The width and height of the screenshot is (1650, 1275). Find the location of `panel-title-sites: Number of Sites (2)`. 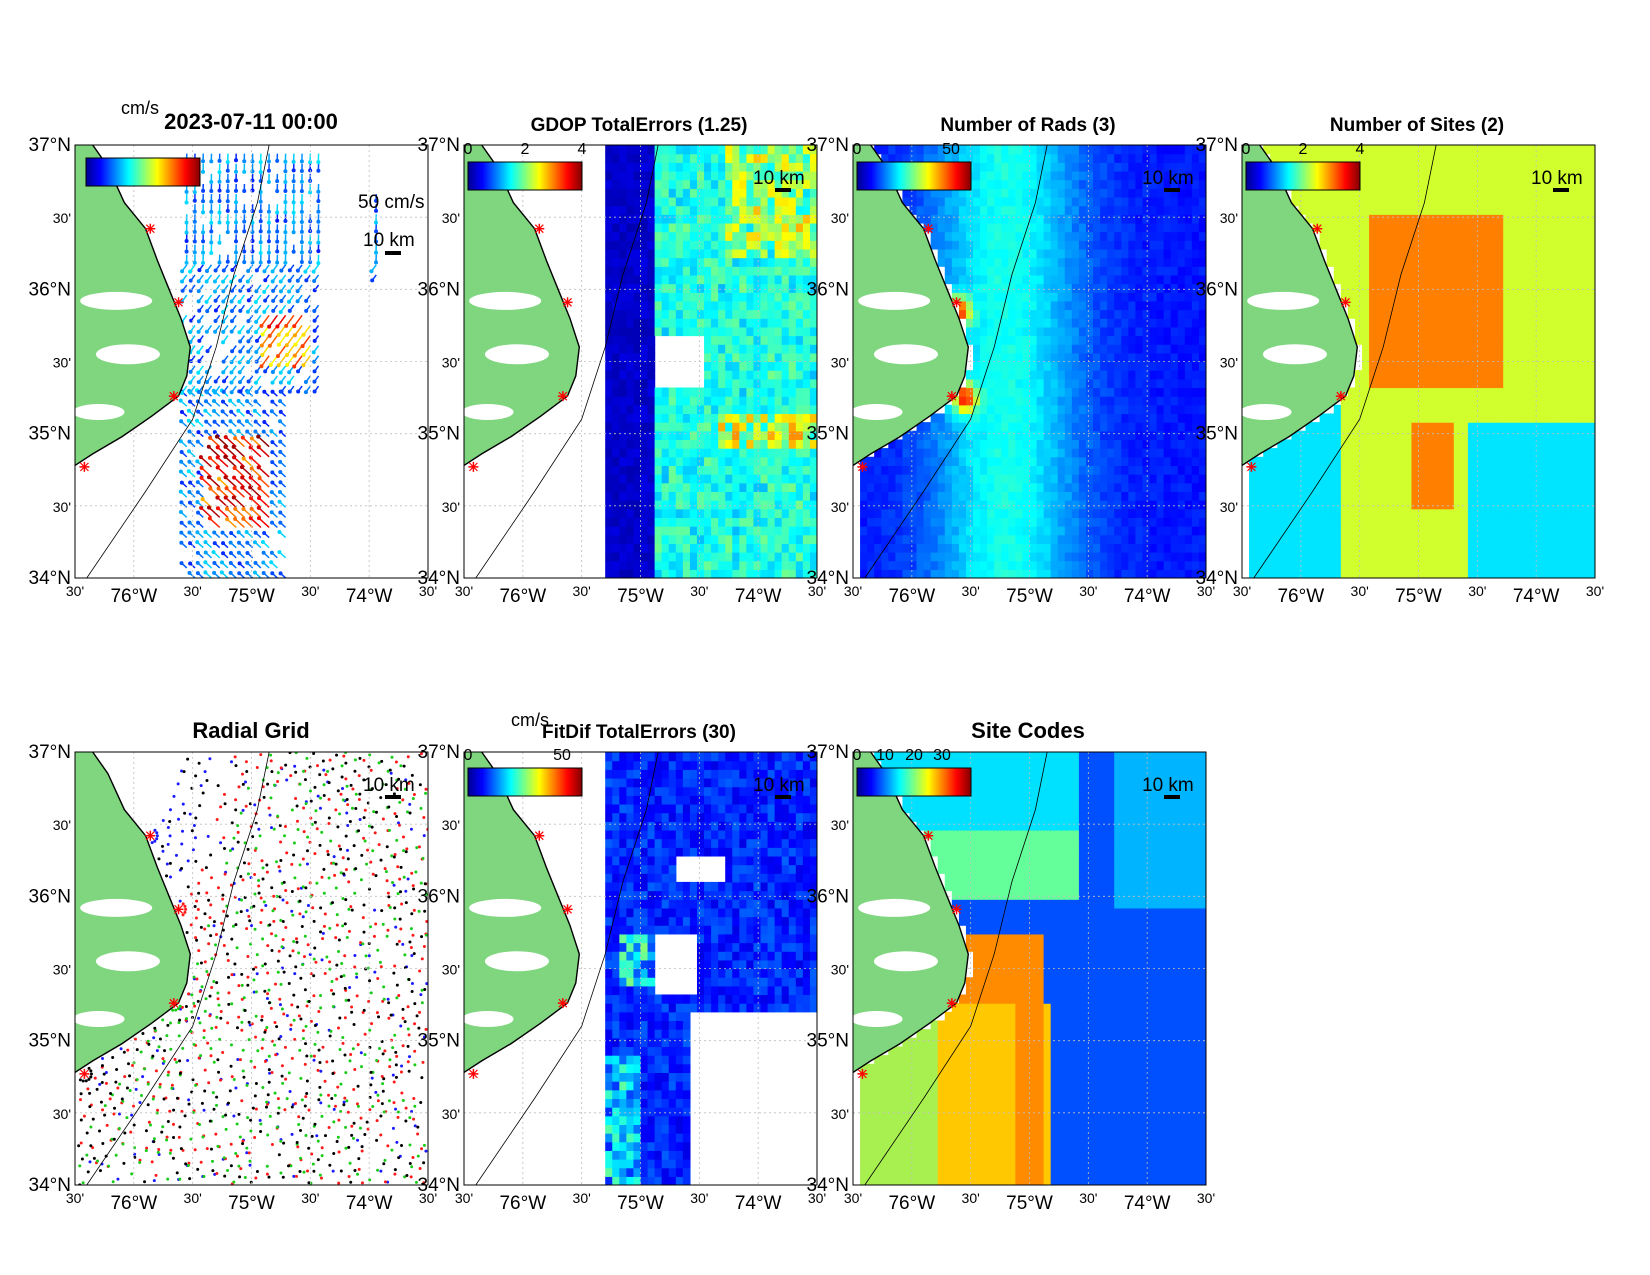

panel-title-sites: Number of Sites (2) is located at coordinates (1417, 125).